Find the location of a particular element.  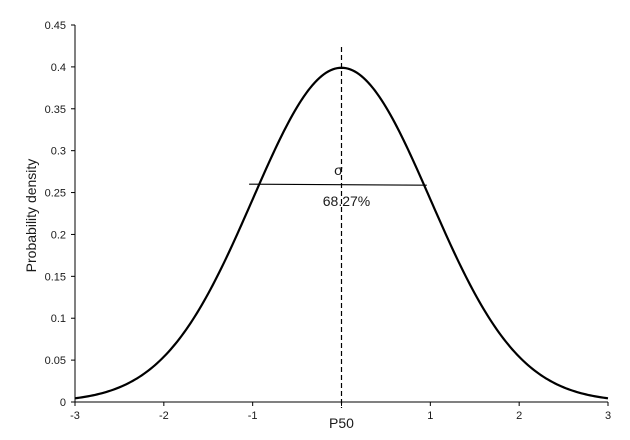

x-tick-label: -2 is located at coordinates (164, 416).